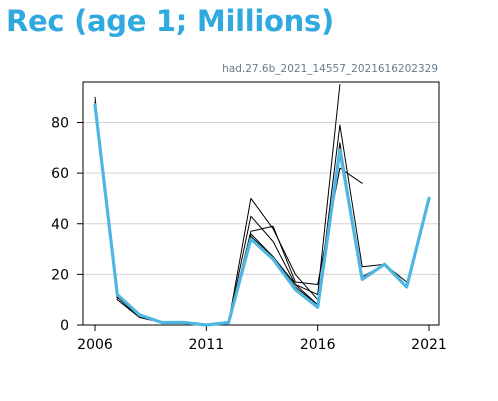  I want to click on chart-subtitle: had.27.6b_2021_14557_2021616202329, so click(330, 69).